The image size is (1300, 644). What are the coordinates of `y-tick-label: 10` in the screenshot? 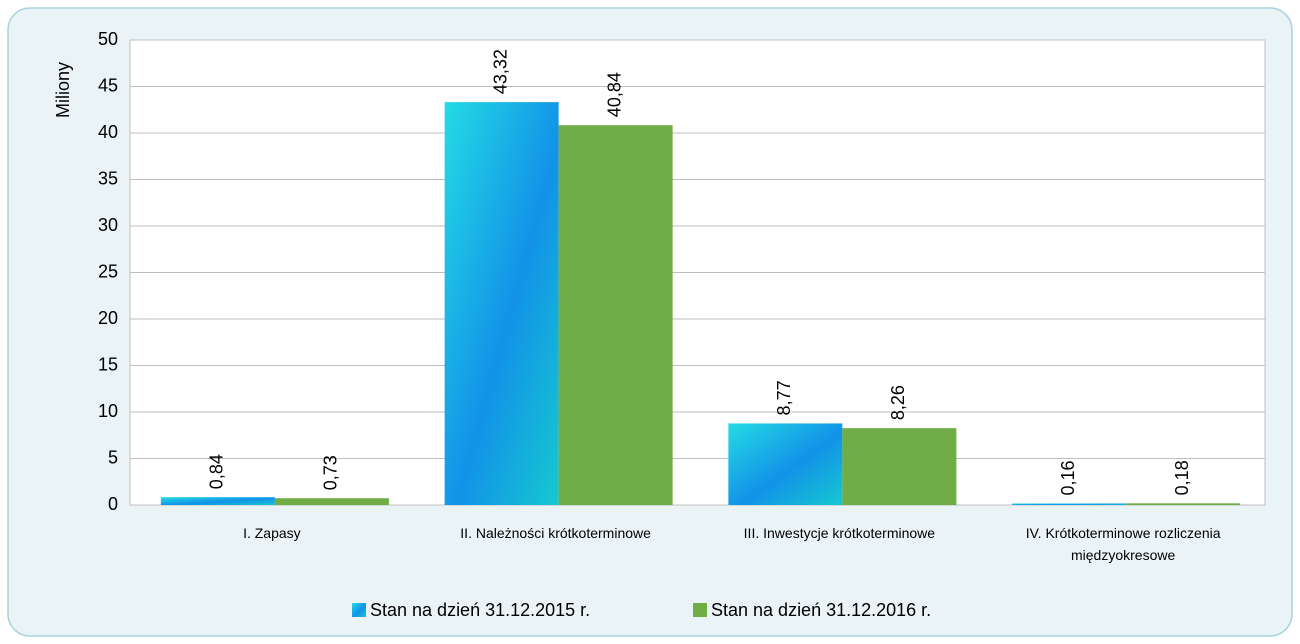 It's located at (108, 411).